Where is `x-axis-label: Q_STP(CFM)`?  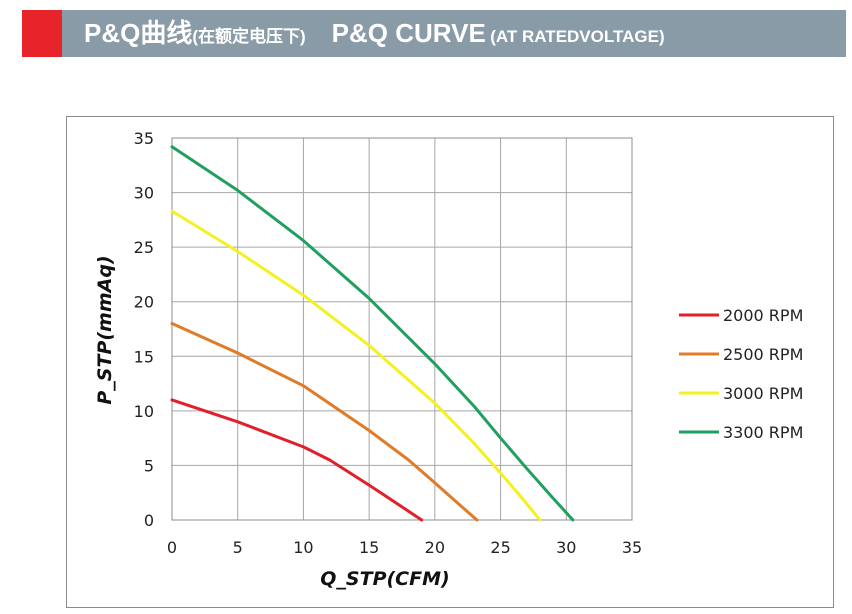
x-axis-label: Q_STP(CFM) is located at coordinates (384, 579).